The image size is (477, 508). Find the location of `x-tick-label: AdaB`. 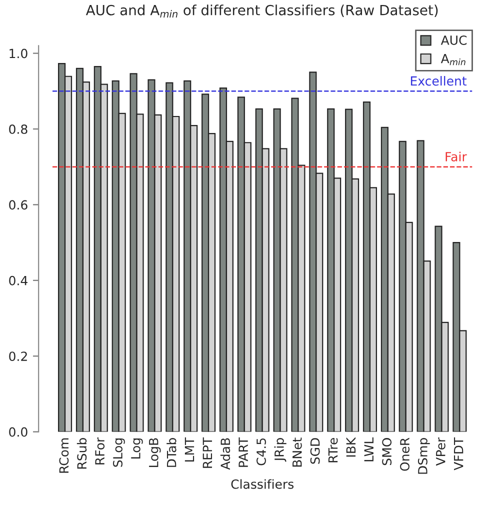

x-tick-label: AdaB is located at coordinates (225, 454).